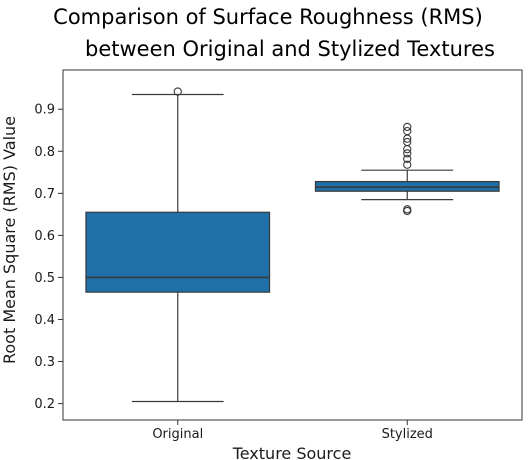  What do you see at coordinates (44, 194) in the screenshot?
I see `y-tick-label: 0.7` at bounding box center [44, 194].